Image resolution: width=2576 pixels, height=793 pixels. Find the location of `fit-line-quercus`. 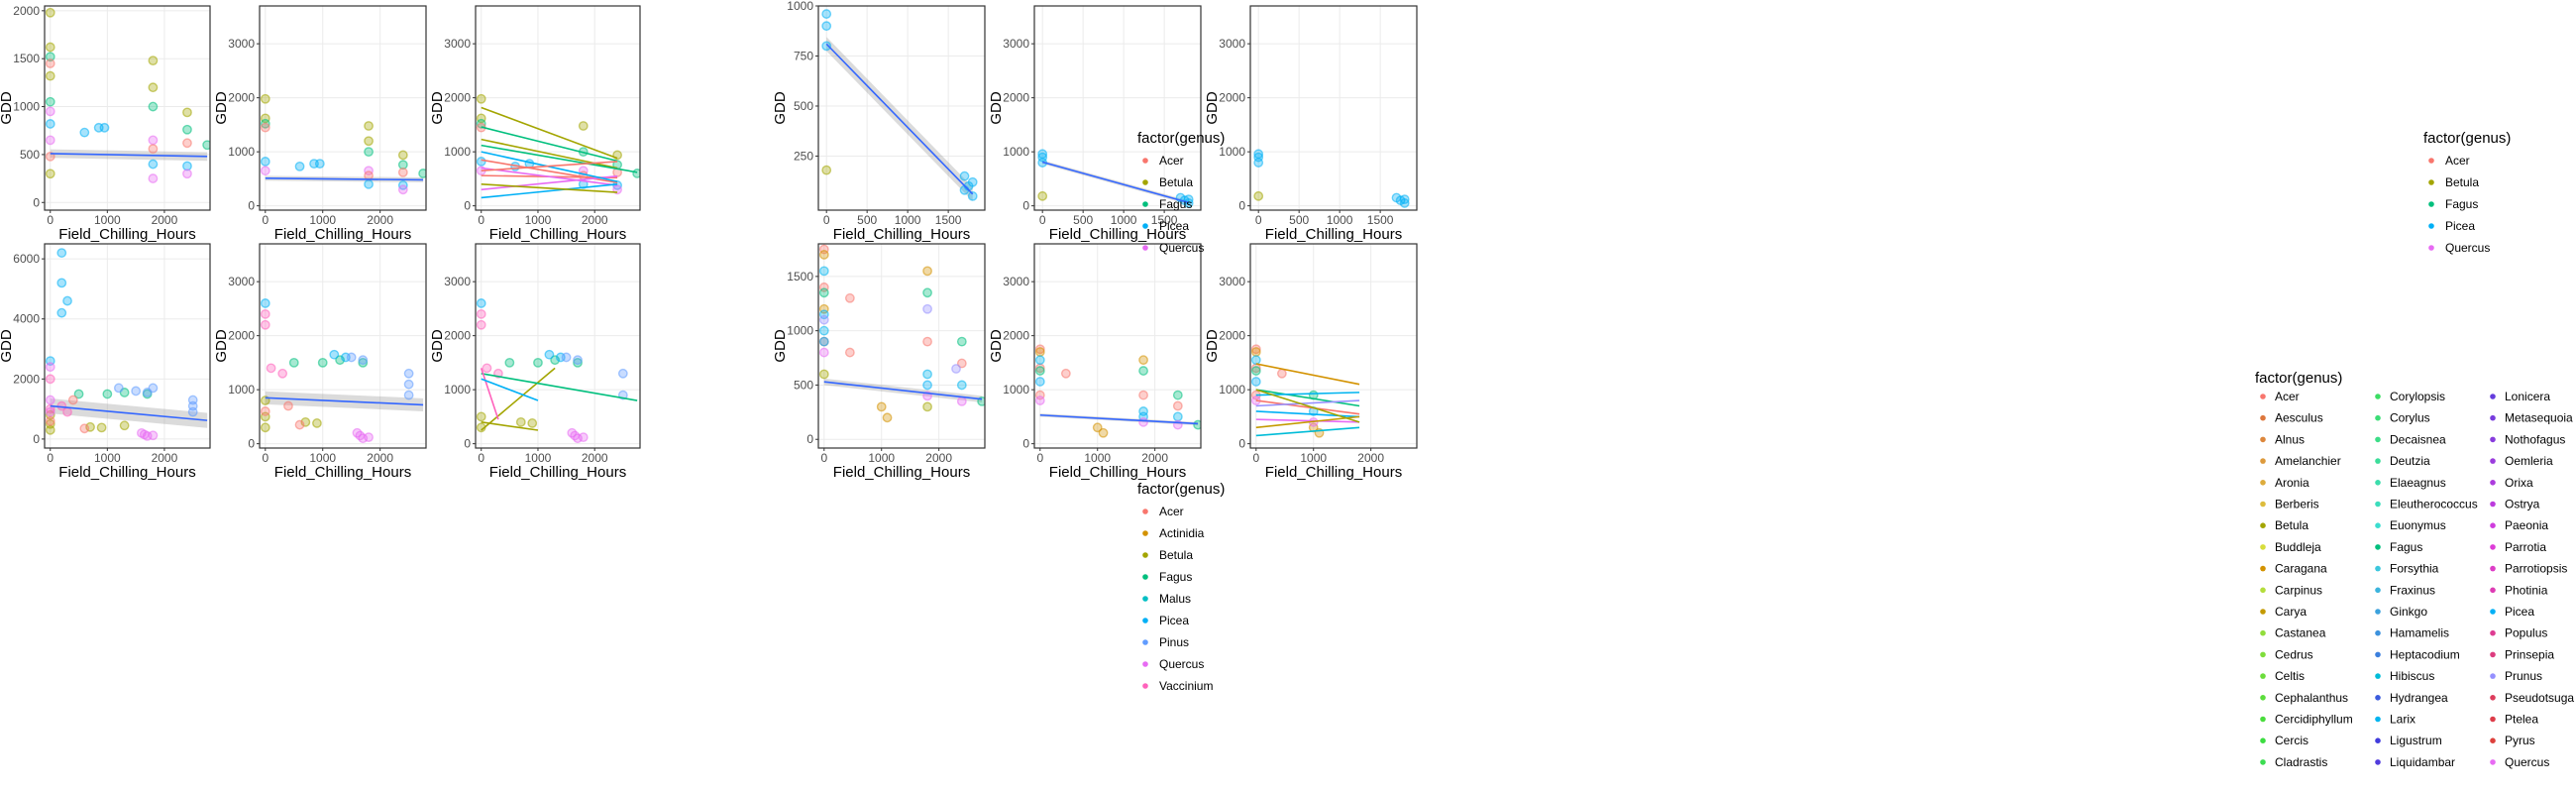

fit-line-quercus is located at coordinates (1307, 420).